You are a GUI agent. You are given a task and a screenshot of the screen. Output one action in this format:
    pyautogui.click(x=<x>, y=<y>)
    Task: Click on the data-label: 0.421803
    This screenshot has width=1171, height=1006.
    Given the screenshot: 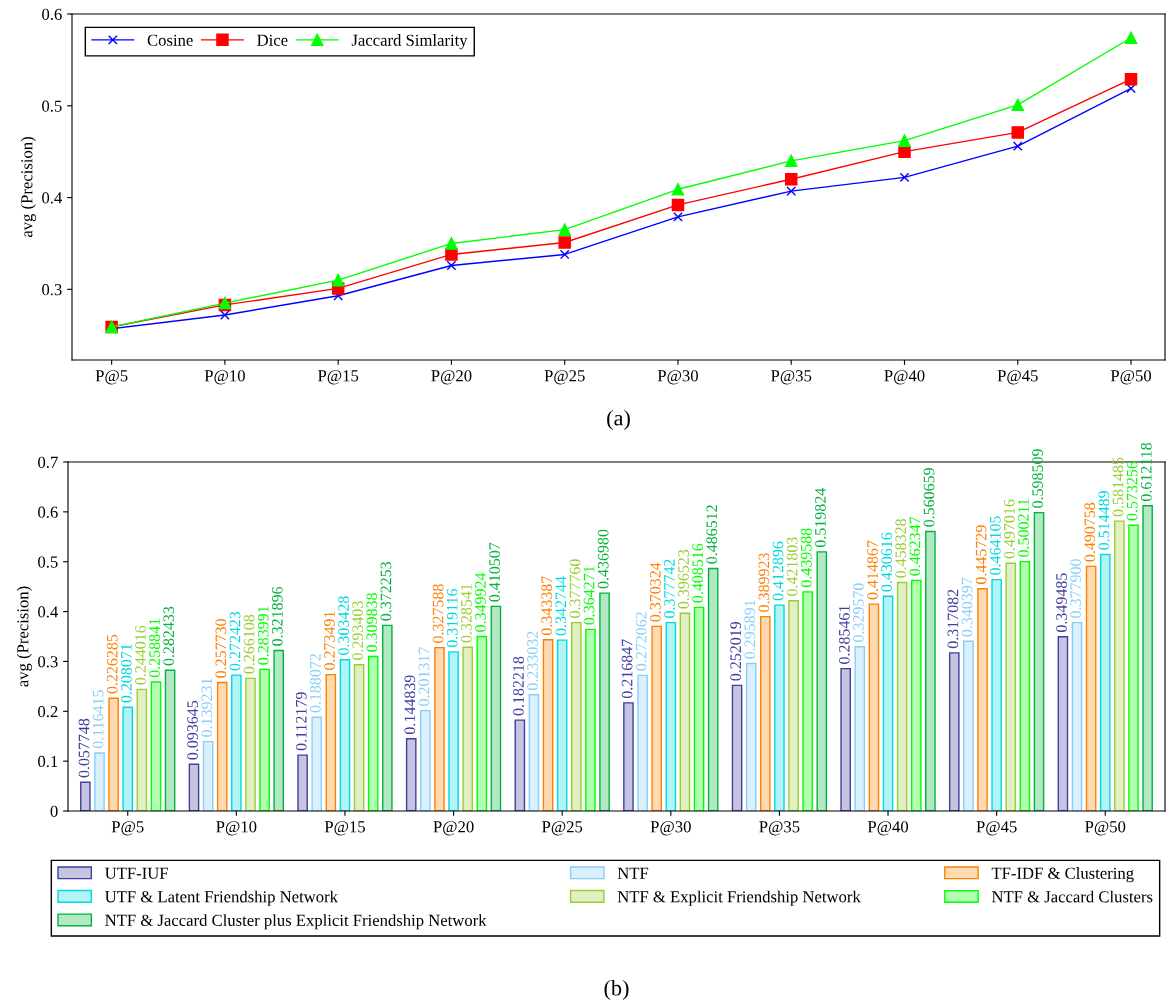 What is the action you would take?
    pyautogui.click(x=792, y=566)
    